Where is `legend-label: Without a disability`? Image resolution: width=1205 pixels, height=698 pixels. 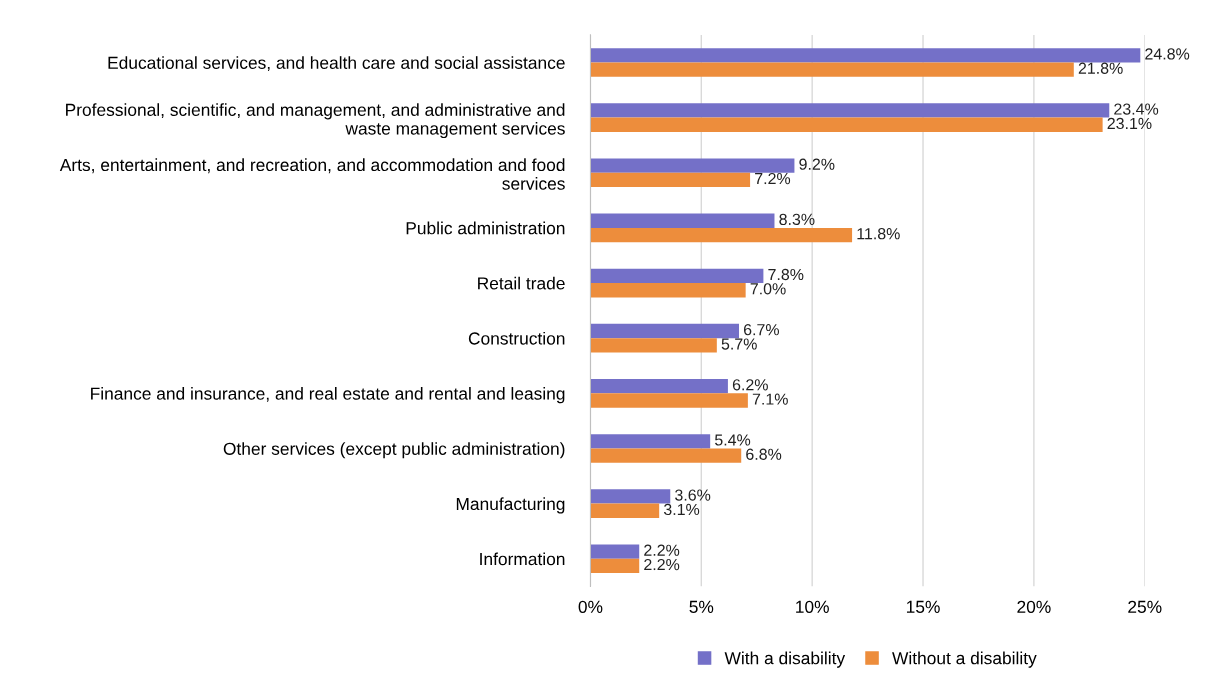 legend-label: Without a disability is located at coordinates (964, 659).